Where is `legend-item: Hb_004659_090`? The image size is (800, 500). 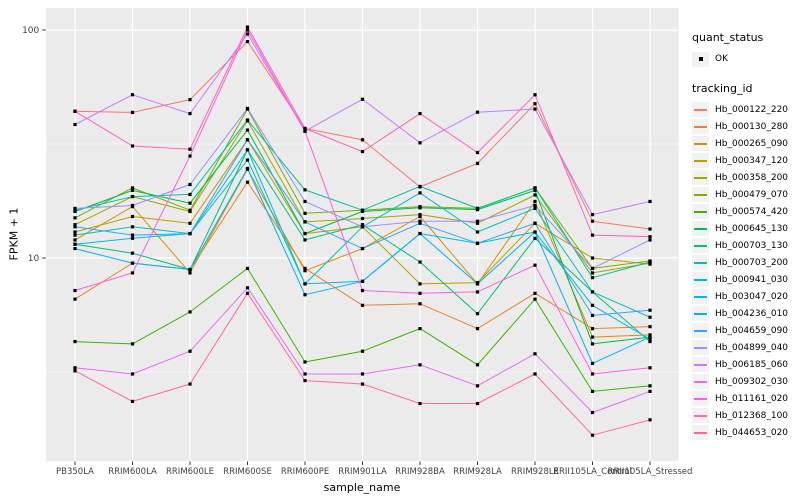 legend-item: Hb_004659_090 is located at coordinates (746, 330).